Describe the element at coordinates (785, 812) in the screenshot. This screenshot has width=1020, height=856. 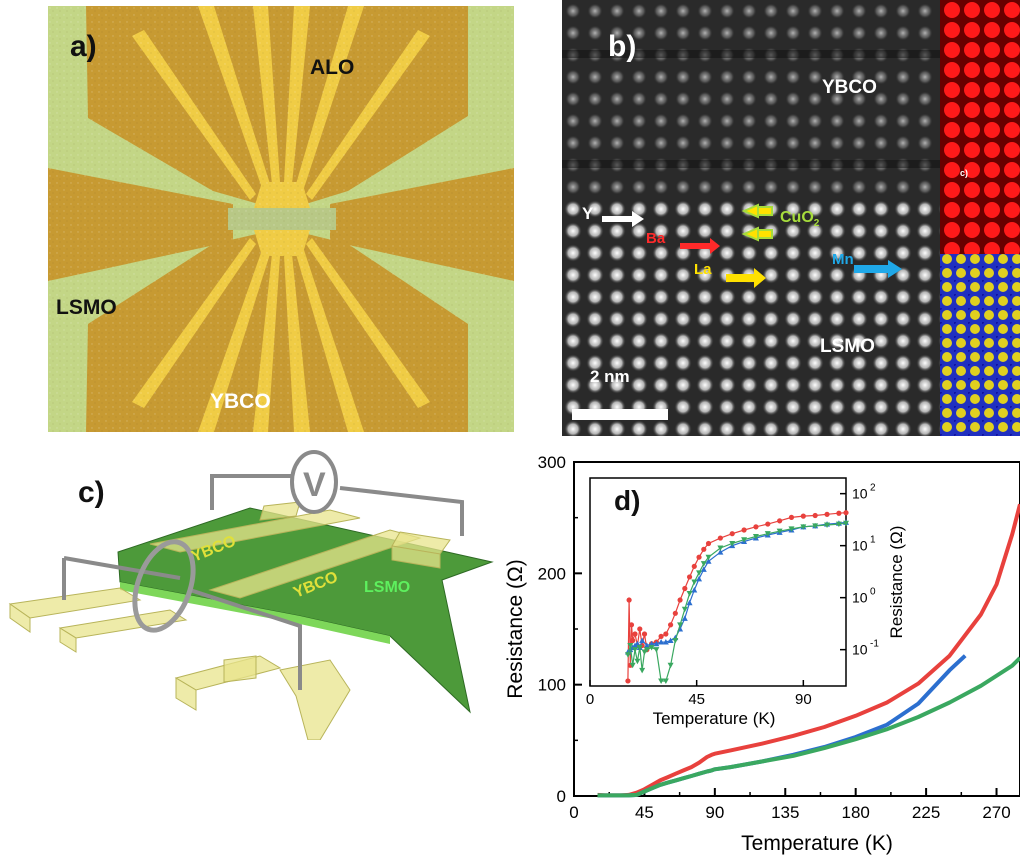
I see `main-x-tick-label: 135` at that location.